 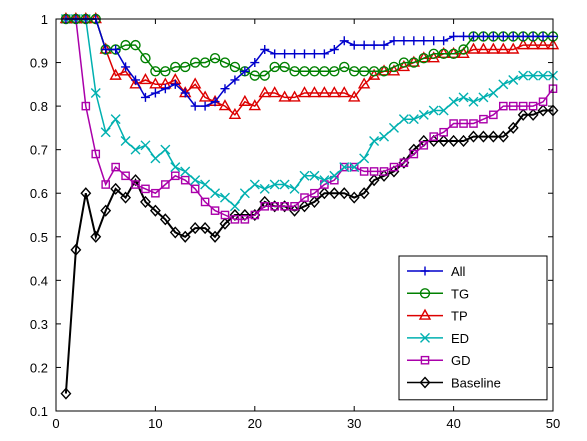 I want to click on y-tick-label: 0.3, so click(x=39, y=324).